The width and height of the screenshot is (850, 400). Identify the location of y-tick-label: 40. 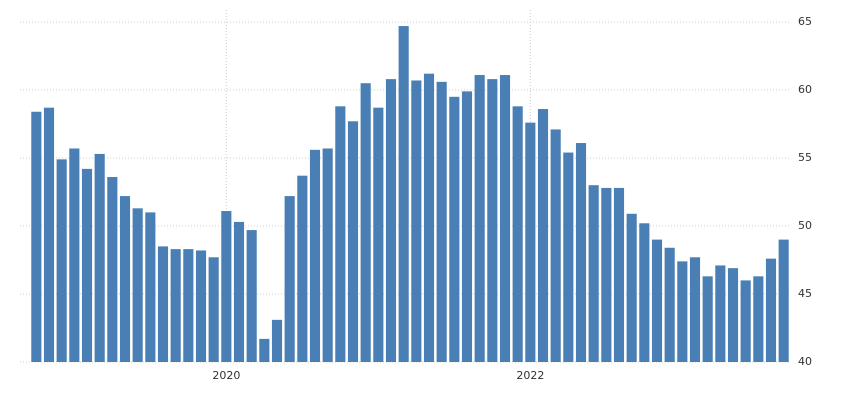
(805, 361).